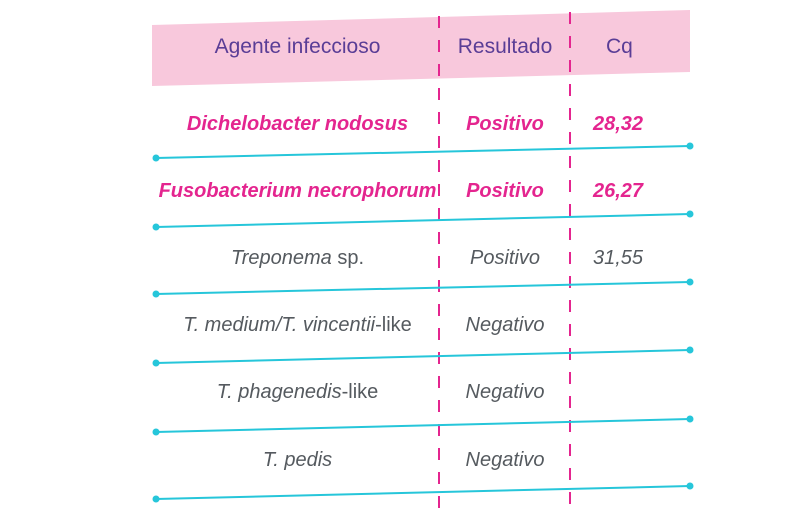  What do you see at coordinates (618, 258) in the screenshot?
I see `row-3-cq: 31,55` at bounding box center [618, 258].